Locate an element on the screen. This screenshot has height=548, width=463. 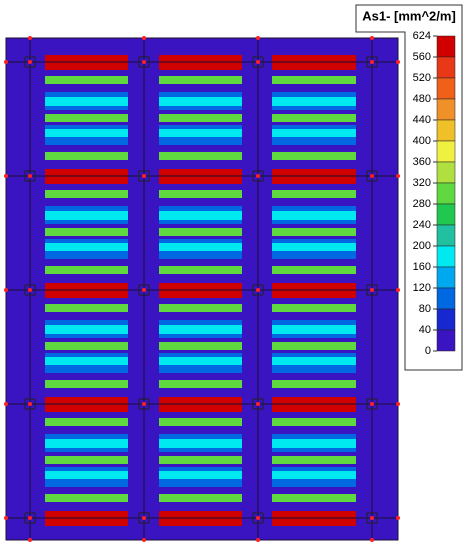
colorbar-tick-label: 120 is located at coordinates (422, 288).